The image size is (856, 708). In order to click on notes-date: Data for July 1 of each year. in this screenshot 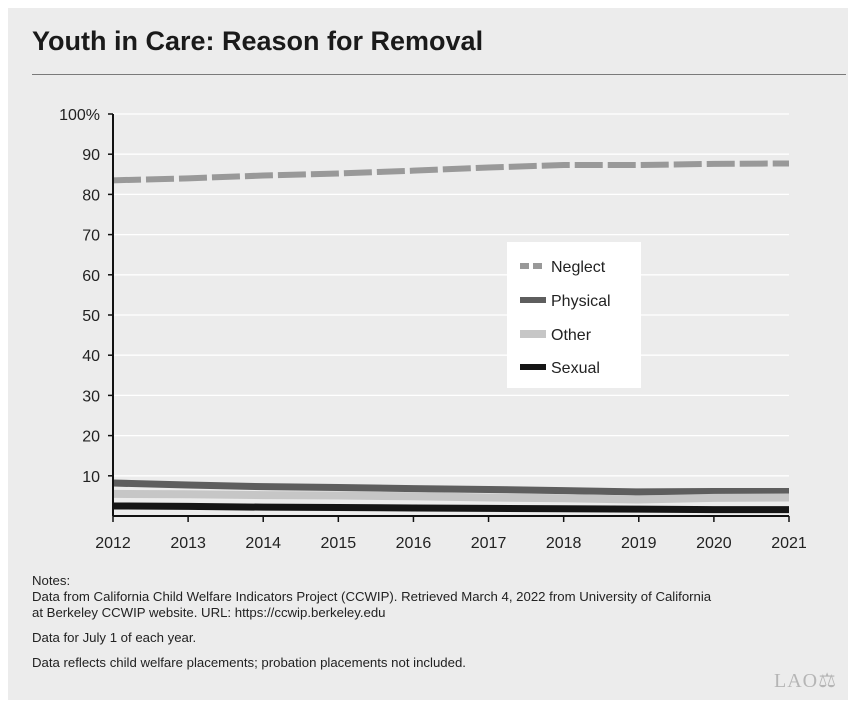, I will do `click(114, 637)`.